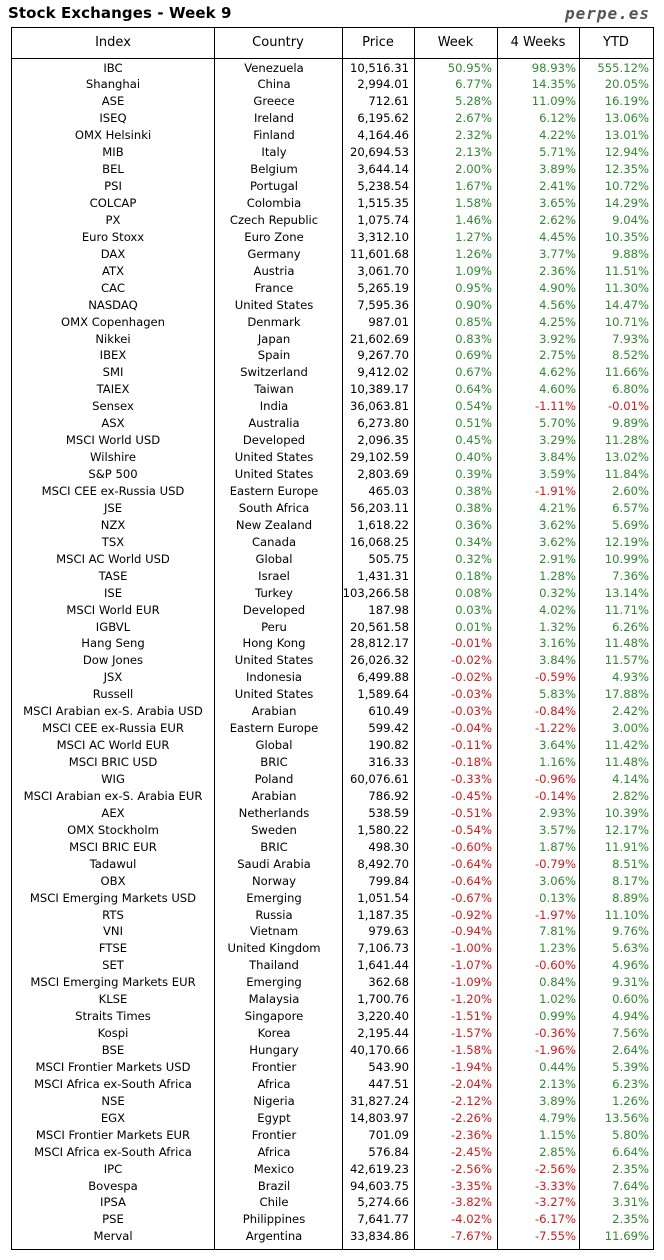  What do you see at coordinates (555, 965) in the screenshot?
I see `4weeks-cell: -0.60%` at bounding box center [555, 965].